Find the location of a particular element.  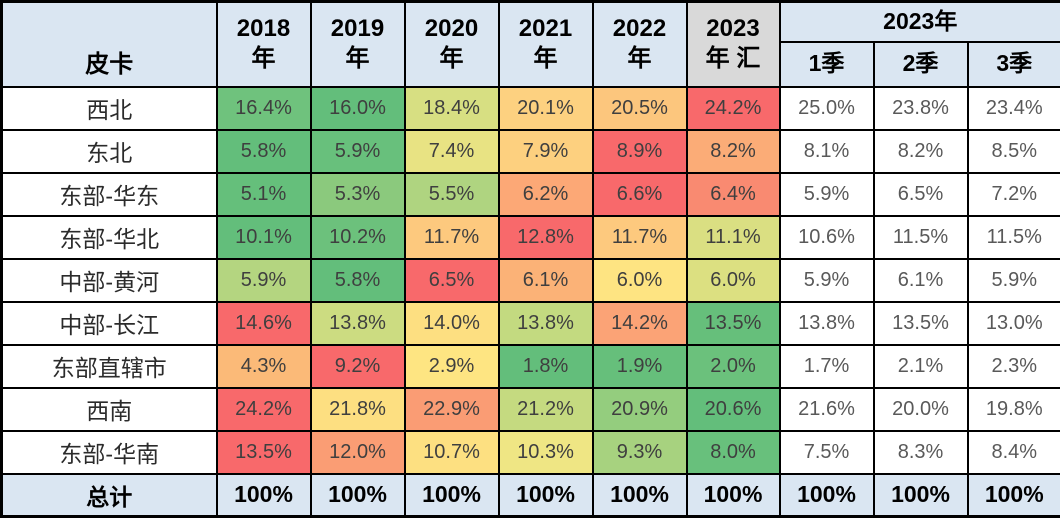

quarter-share-cell: 8.3% is located at coordinates (920, 452).